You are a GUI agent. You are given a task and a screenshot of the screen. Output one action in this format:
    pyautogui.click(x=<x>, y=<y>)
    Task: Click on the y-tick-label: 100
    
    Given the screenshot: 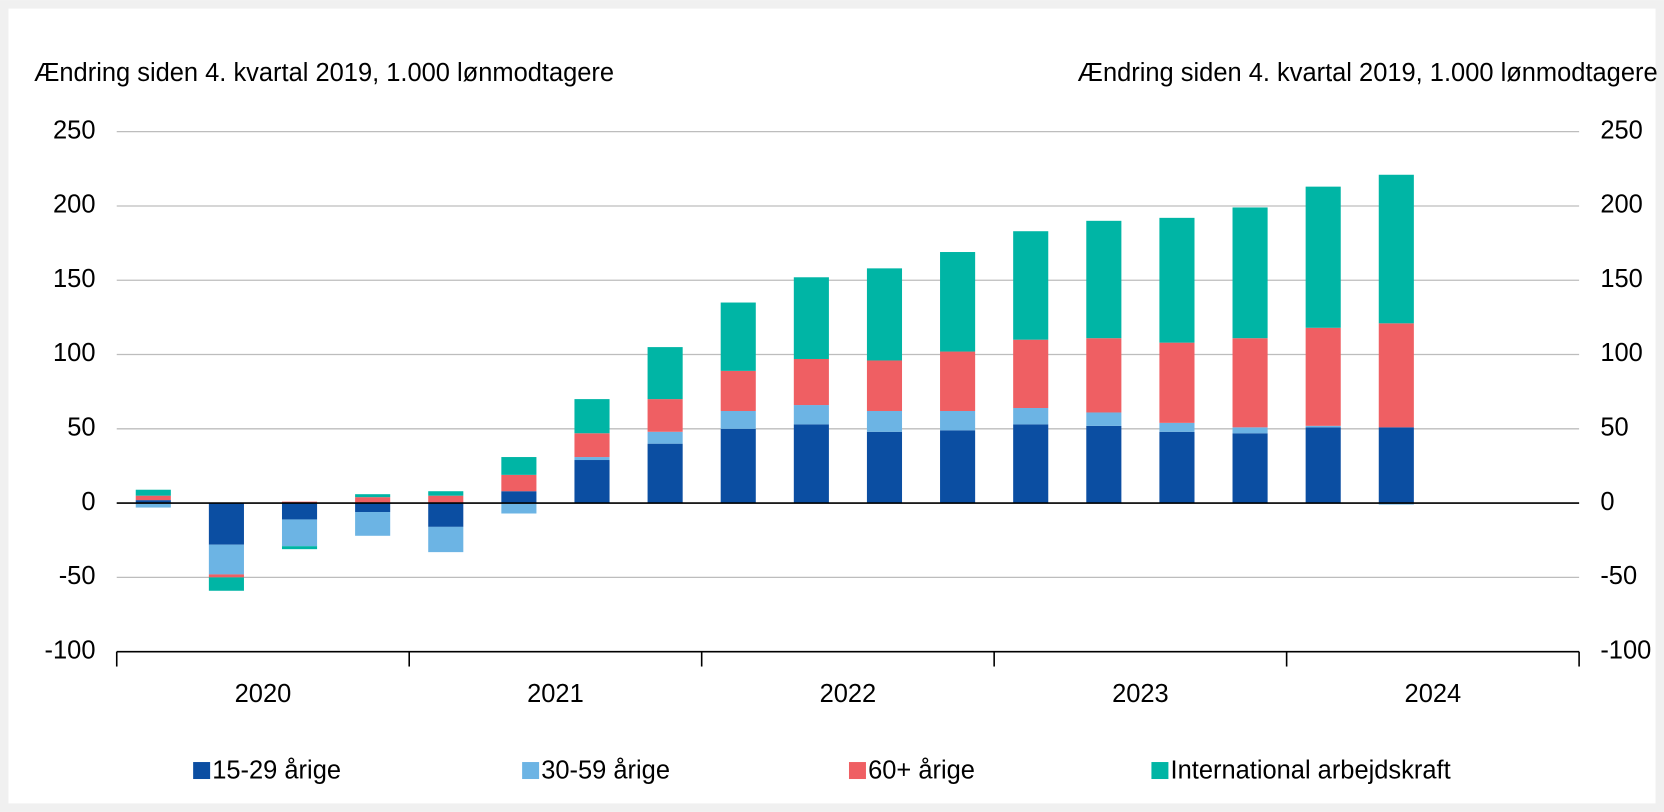 What is the action you would take?
    pyautogui.click(x=74, y=353)
    